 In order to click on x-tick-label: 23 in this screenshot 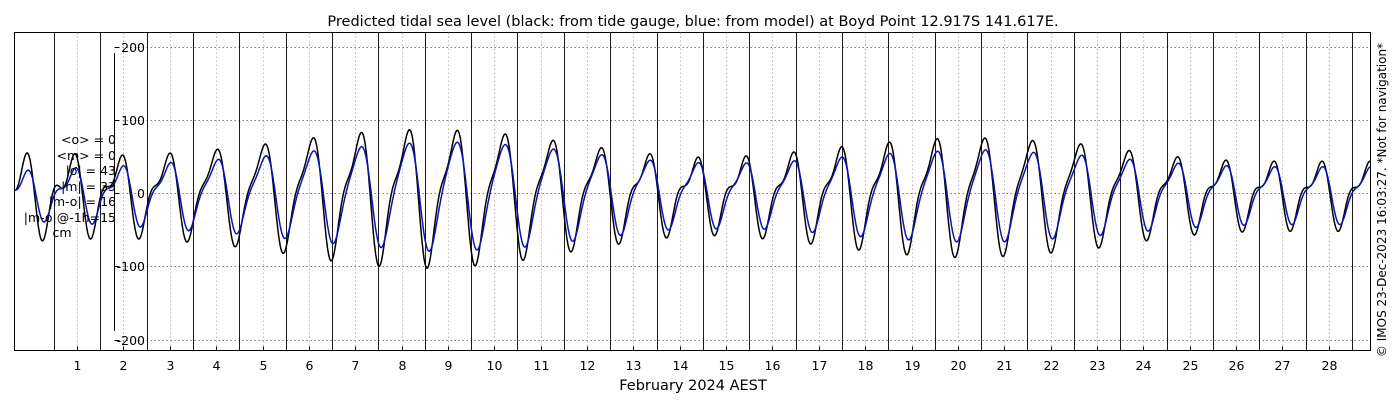, I will do `click(1098, 365)`.